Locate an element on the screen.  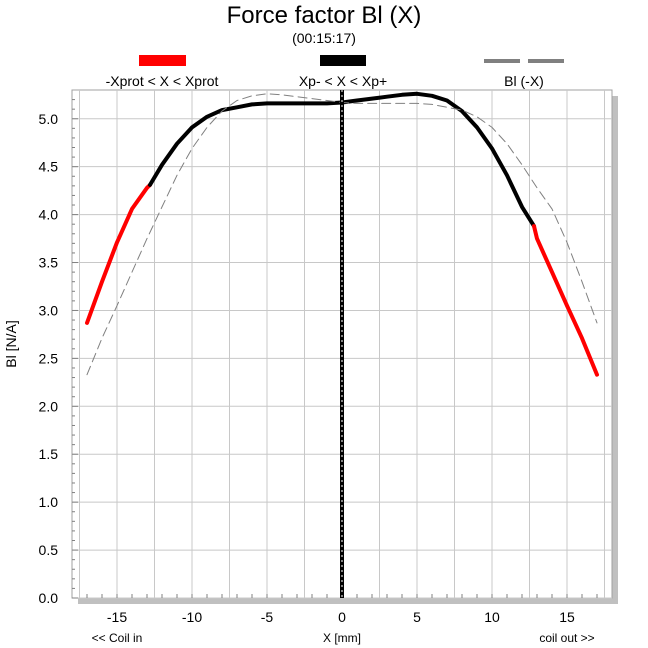
y-tick-label: 0.5 is located at coordinates (49, 550).